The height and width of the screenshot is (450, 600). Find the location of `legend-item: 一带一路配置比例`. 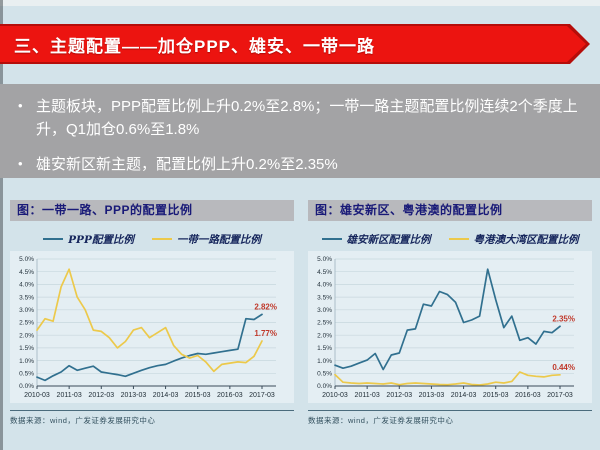

legend-item: 一带一路配置比例 is located at coordinates (206, 239).